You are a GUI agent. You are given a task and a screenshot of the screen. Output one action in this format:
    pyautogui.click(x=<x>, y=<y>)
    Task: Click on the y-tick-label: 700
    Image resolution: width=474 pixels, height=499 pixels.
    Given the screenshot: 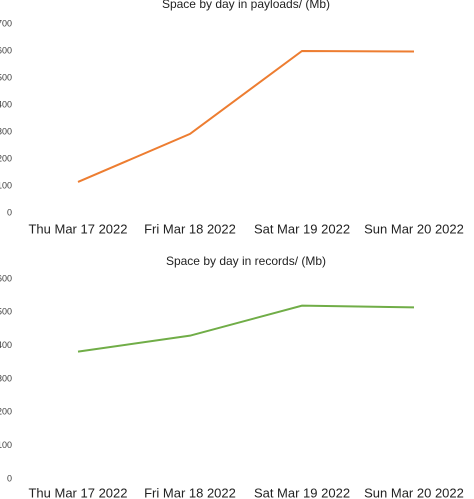 What is the action you would take?
    pyautogui.click(x=6, y=23)
    